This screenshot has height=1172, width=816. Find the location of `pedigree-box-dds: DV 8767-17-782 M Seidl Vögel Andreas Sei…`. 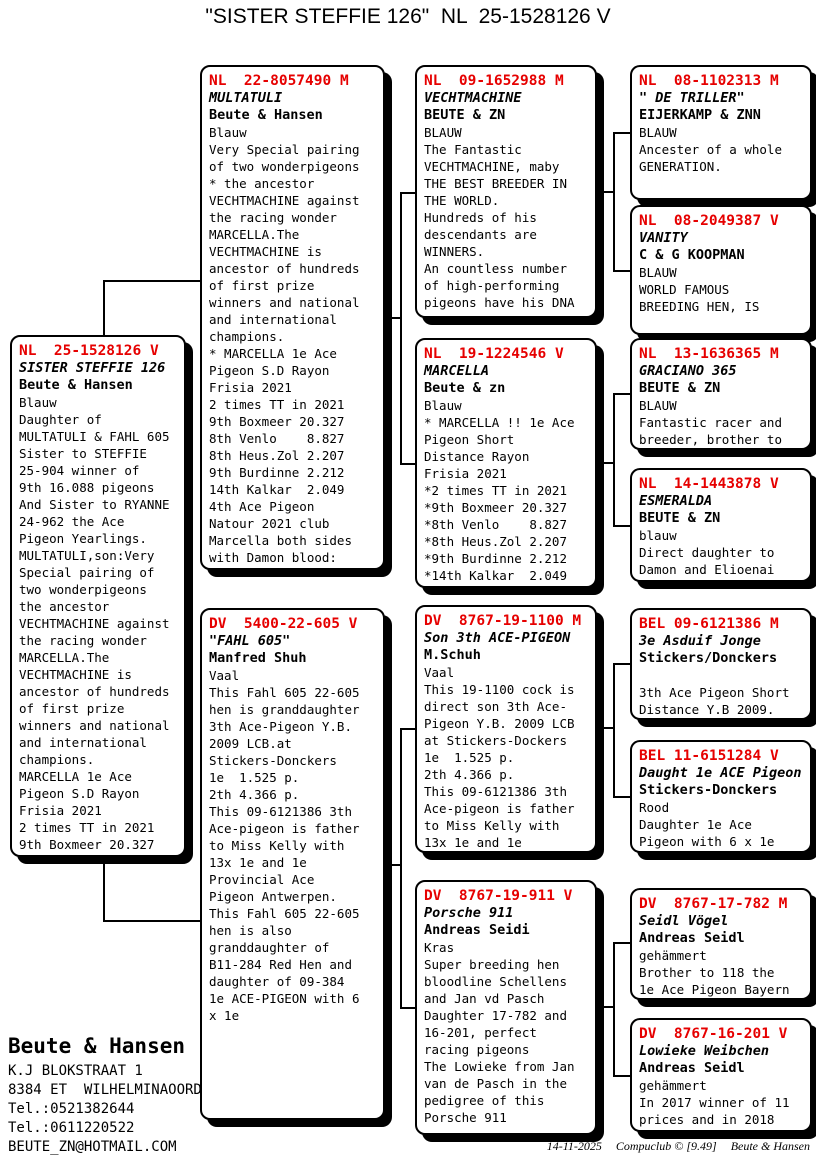

pedigree-box-dds: DV 8767-17-782 M Seidl Vögel Andreas Sei… is located at coordinates (721, 944).